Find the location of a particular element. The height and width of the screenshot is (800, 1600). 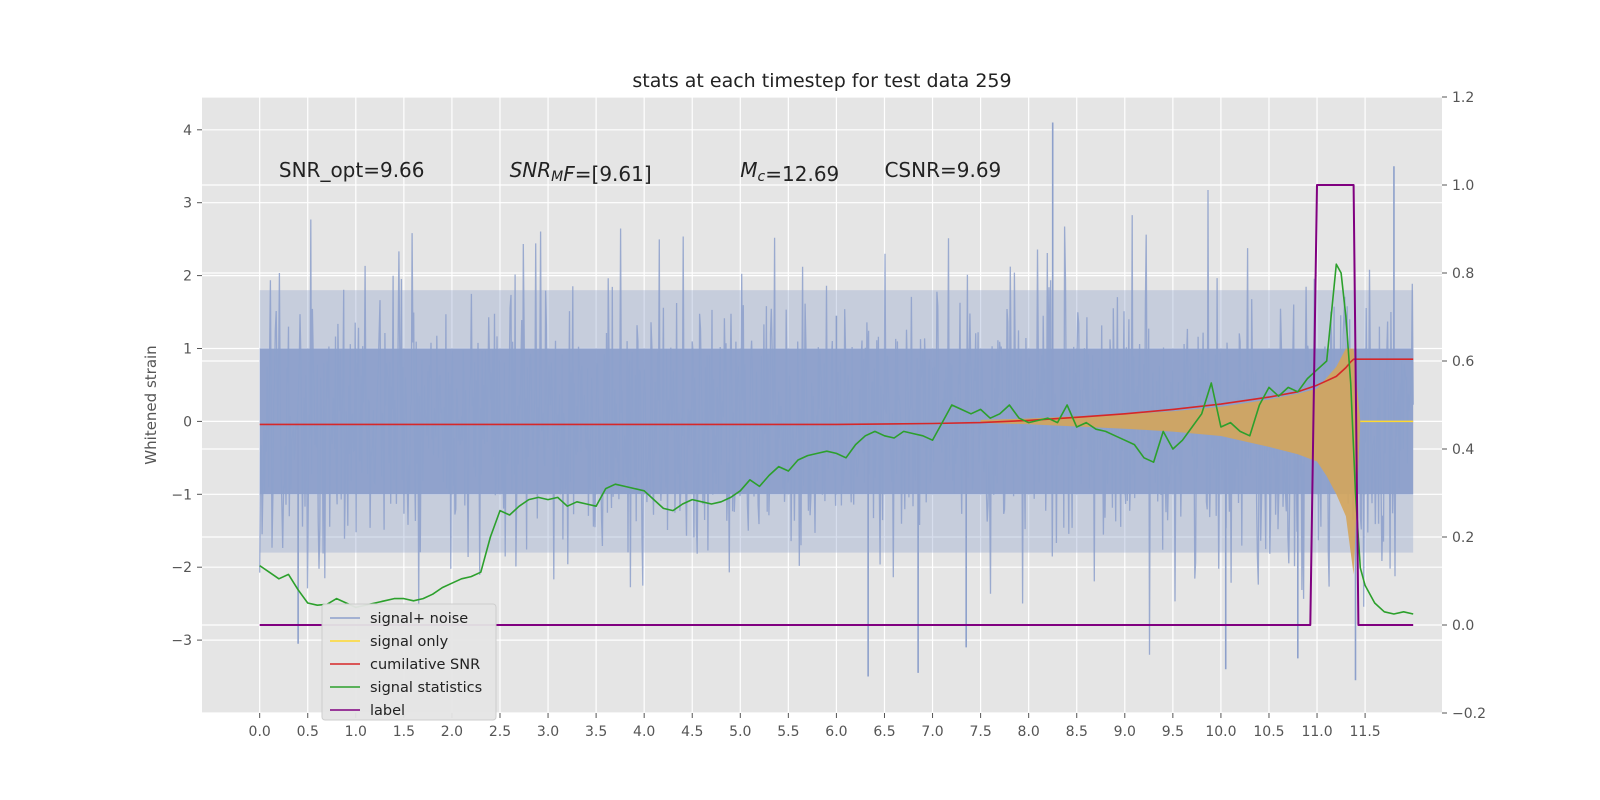

legend-box is located at coordinates (409, 662).